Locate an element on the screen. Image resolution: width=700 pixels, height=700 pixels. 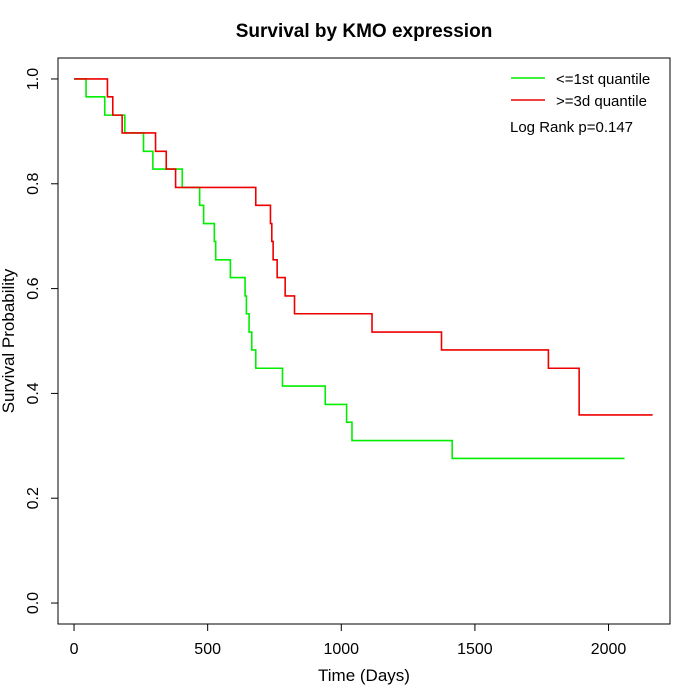
y-axis: 0.0 0.2 0.4 0.6 0.8 1.0 is located at coordinates (42, 341).